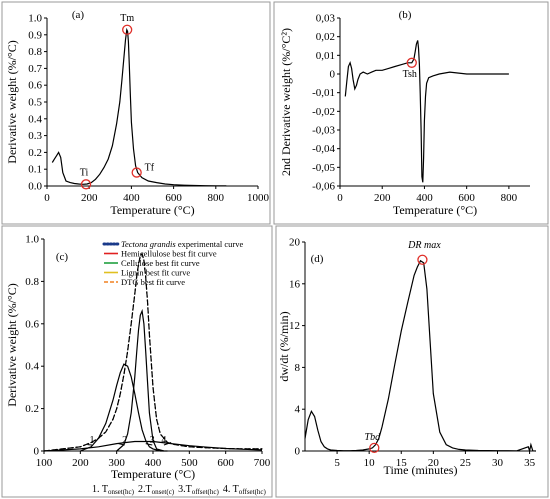 The width and height of the screenshot is (550, 499). What do you see at coordinates (150, 168) in the screenshot?
I see `panel-a-annotation-2: Tf` at bounding box center [150, 168].